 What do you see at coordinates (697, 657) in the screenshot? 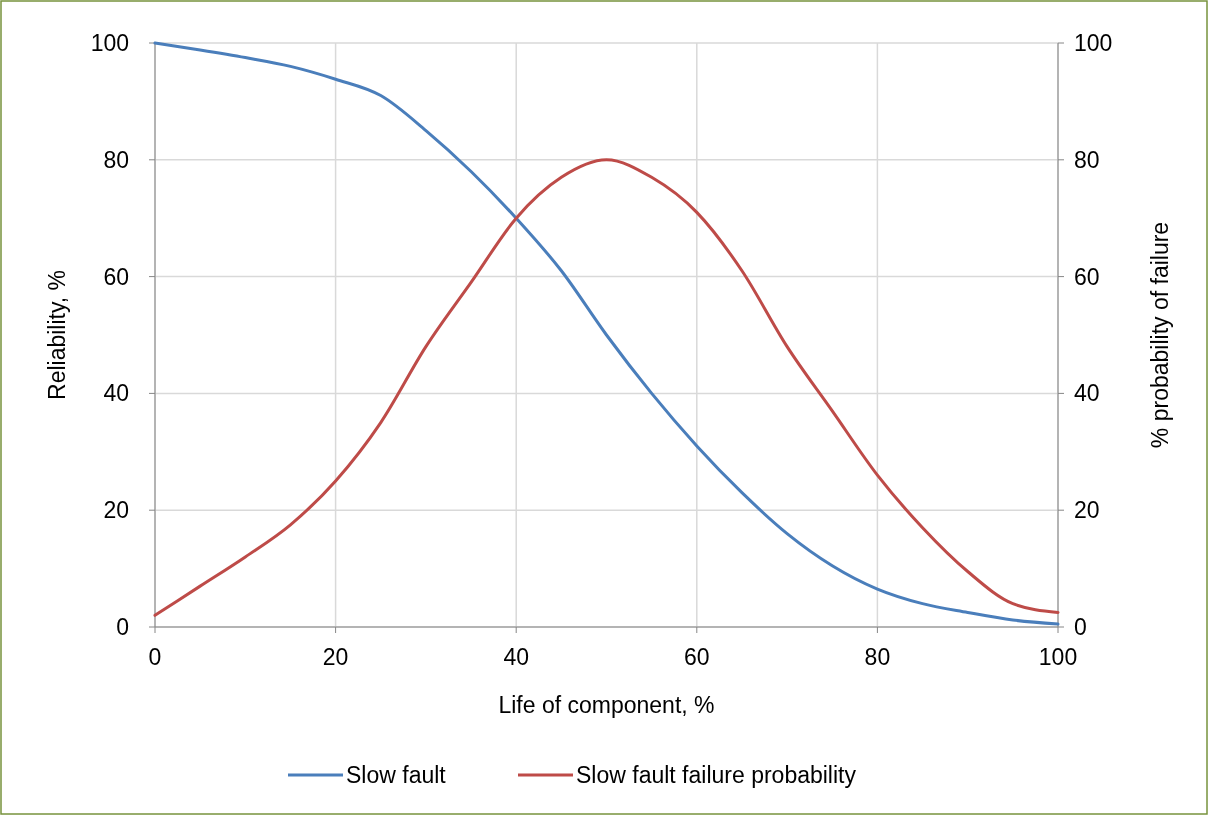
I see `x-tick-label: 60` at bounding box center [697, 657].